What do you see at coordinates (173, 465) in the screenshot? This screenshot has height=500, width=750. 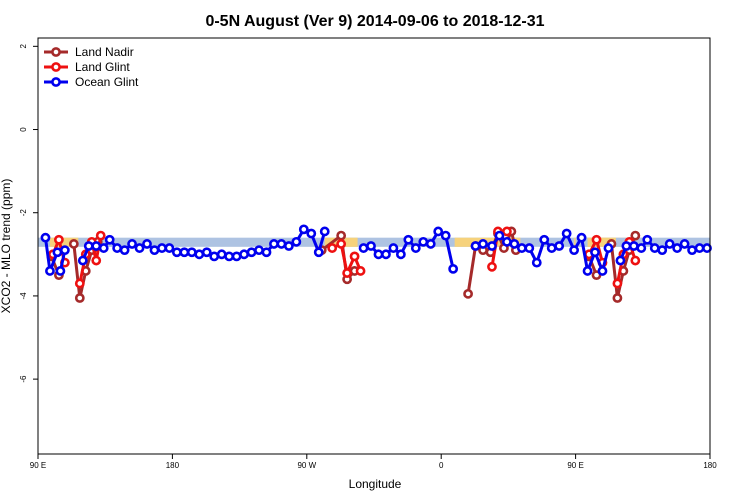 I see `x-tick-label: 180` at bounding box center [173, 465].